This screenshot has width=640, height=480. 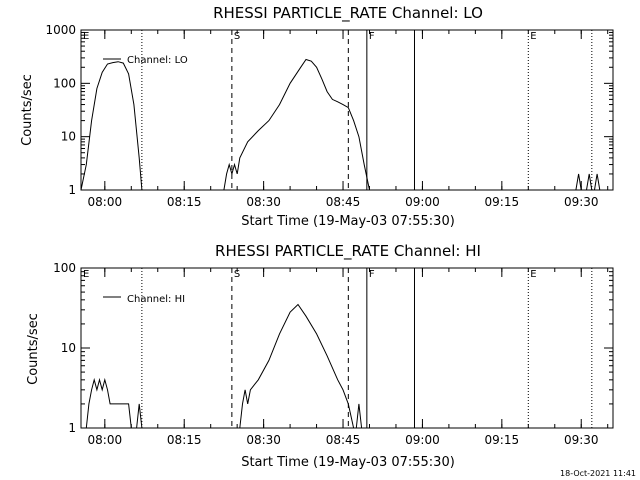 I want to click on x-tick-label-lo: 09:00, so click(x=422, y=202).